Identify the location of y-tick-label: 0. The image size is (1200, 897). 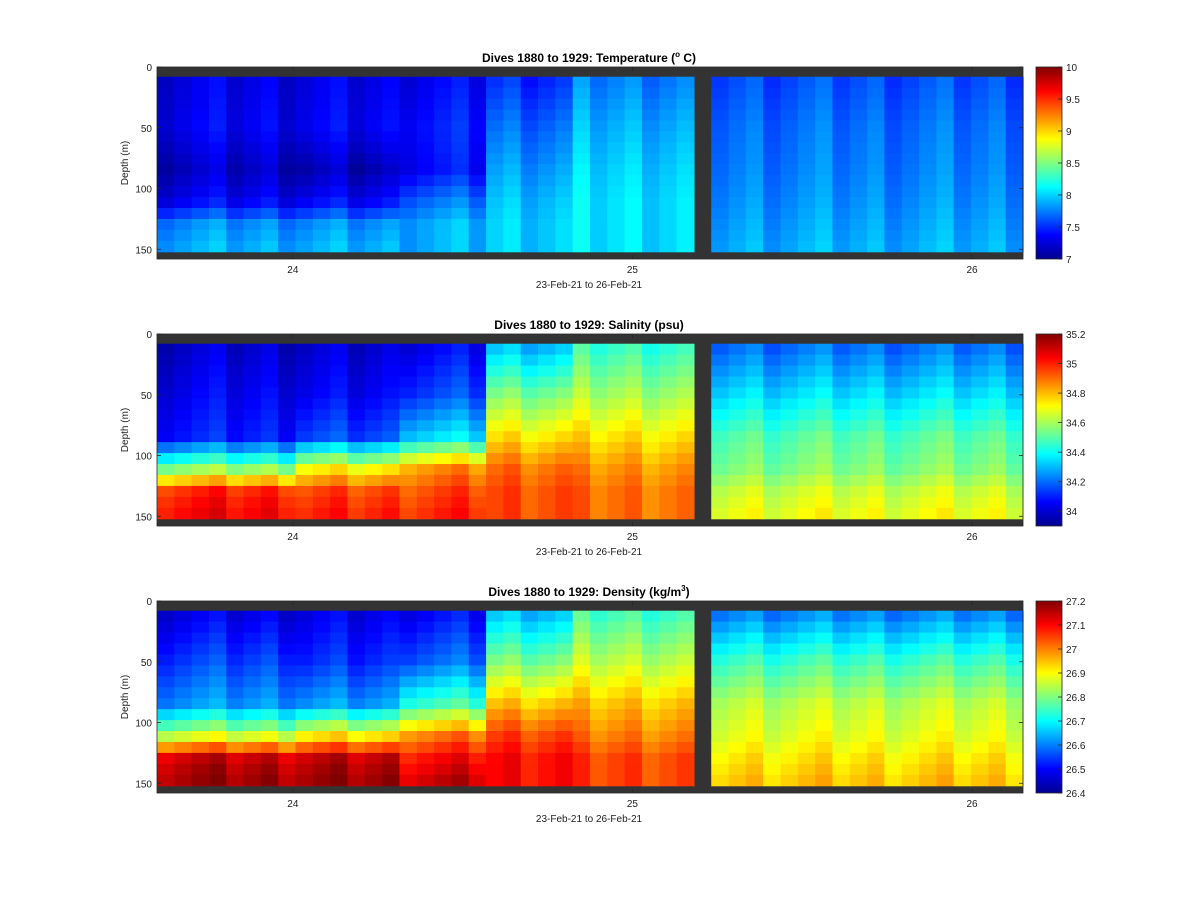
(149, 602).